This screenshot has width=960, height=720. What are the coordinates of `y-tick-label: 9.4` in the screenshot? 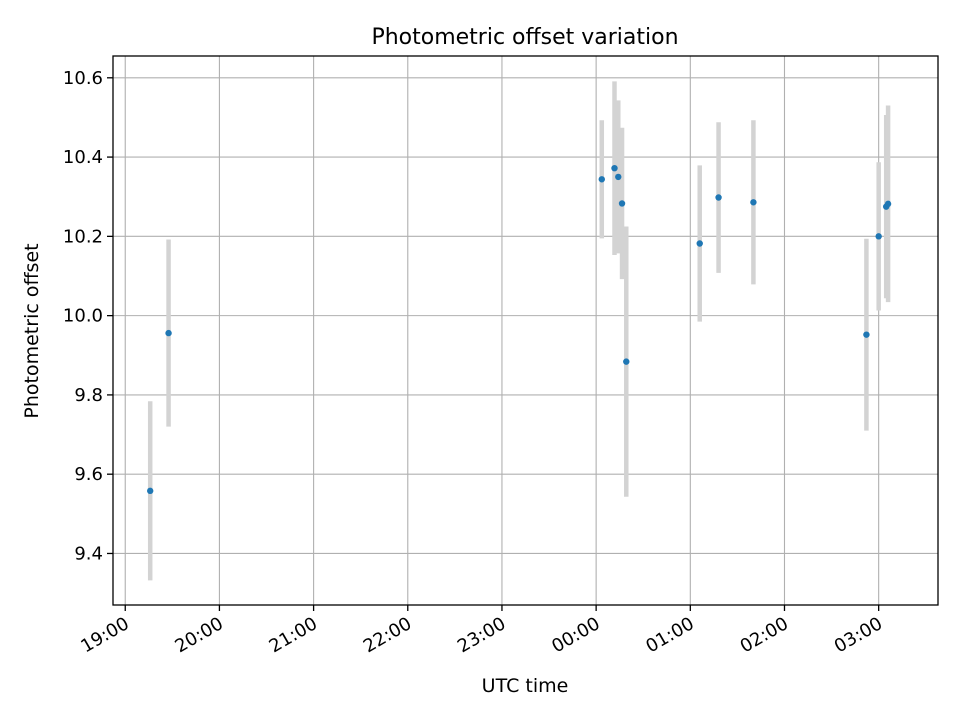 It's located at (88, 553).